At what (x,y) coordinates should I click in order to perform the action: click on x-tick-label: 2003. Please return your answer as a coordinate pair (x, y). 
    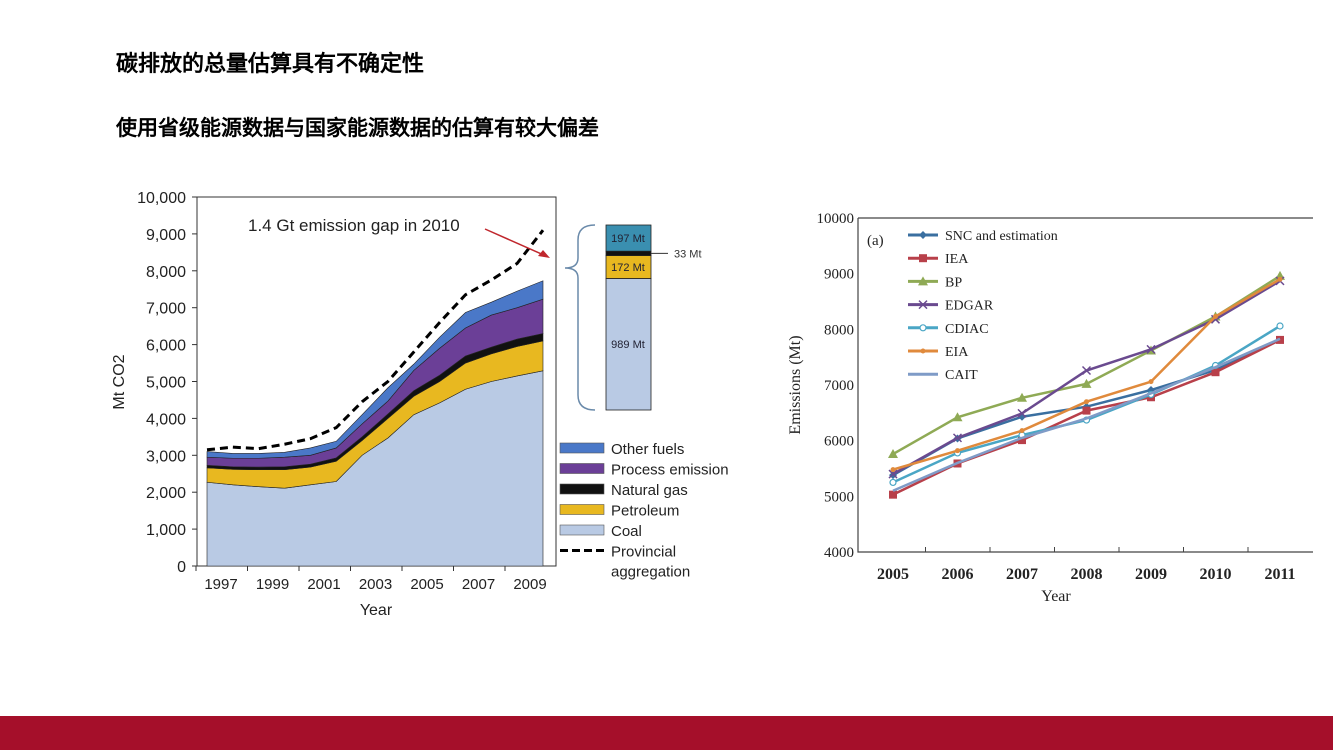
    Looking at the image, I should click on (375, 584).